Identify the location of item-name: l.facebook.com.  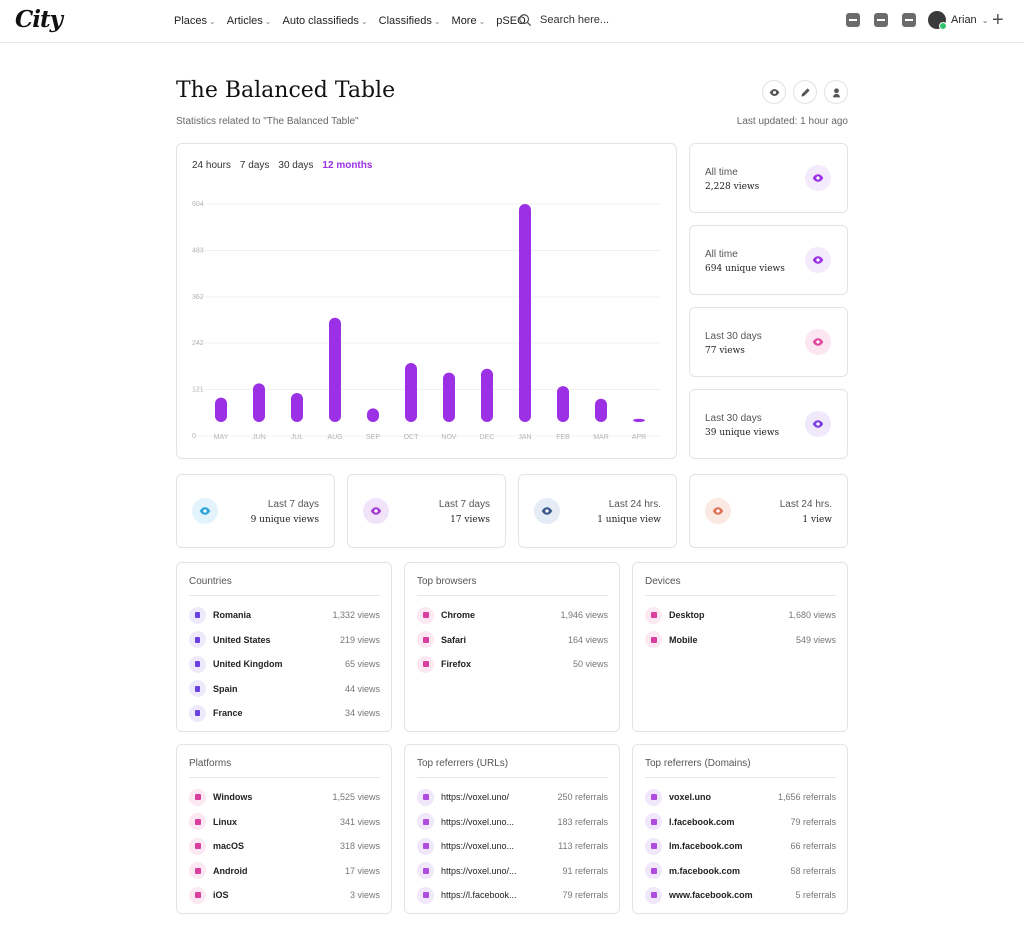
(702, 821).